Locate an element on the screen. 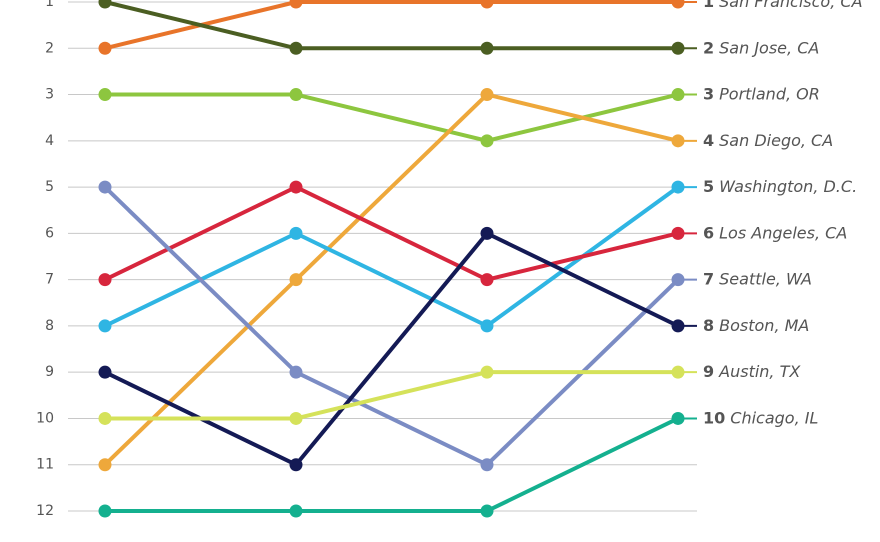 The height and width of the screenshot is (542, 880). end-label: 6 Los Angeles, CA is located at coordinates (775, 232).